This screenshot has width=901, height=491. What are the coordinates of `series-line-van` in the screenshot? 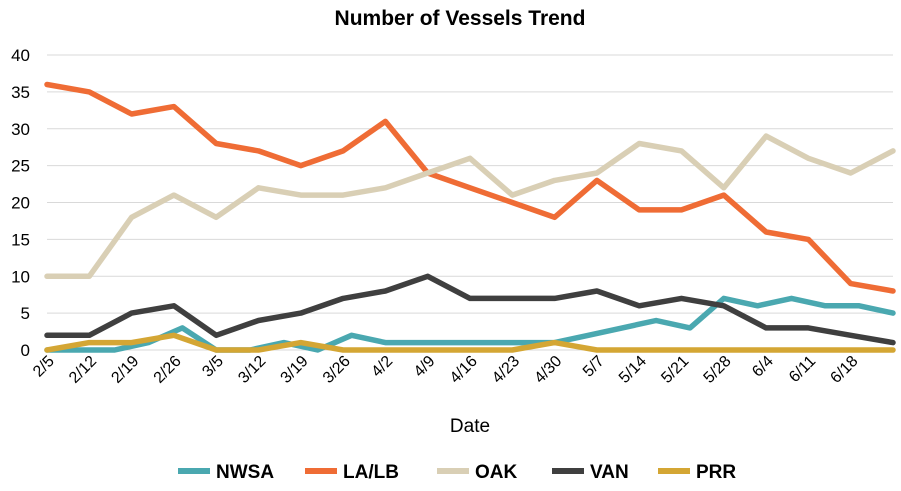 It's located at (470, 309).